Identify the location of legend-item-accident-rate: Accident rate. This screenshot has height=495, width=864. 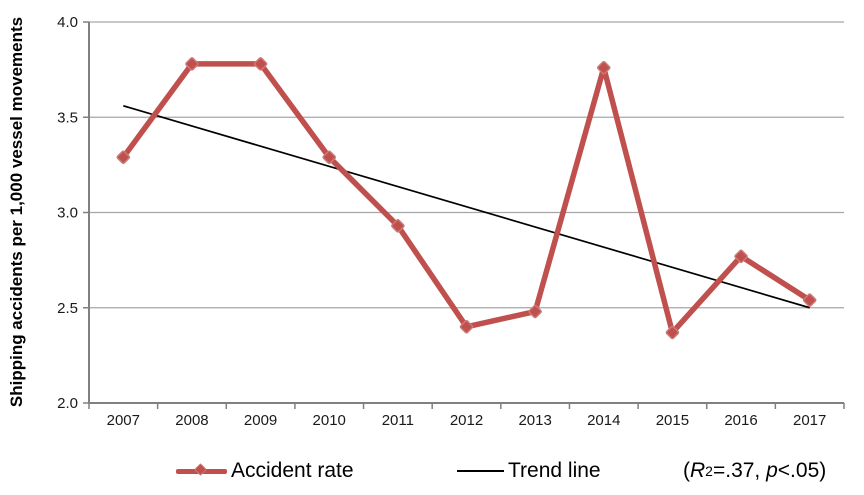
(265, 471).